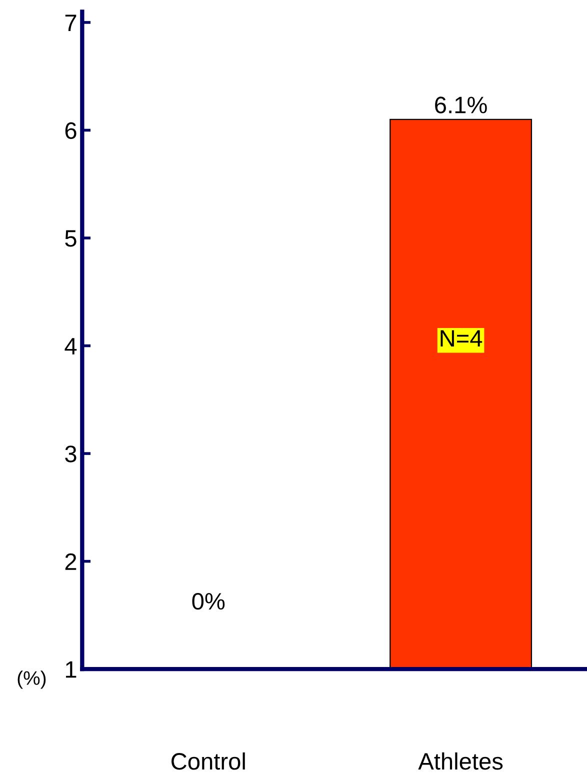 The height and width of the screenshot is (778, 587). What do you see at coordinates (461, 338) in the screenshot?
I see `annotation: N=4` at bounding box center [461, 338].